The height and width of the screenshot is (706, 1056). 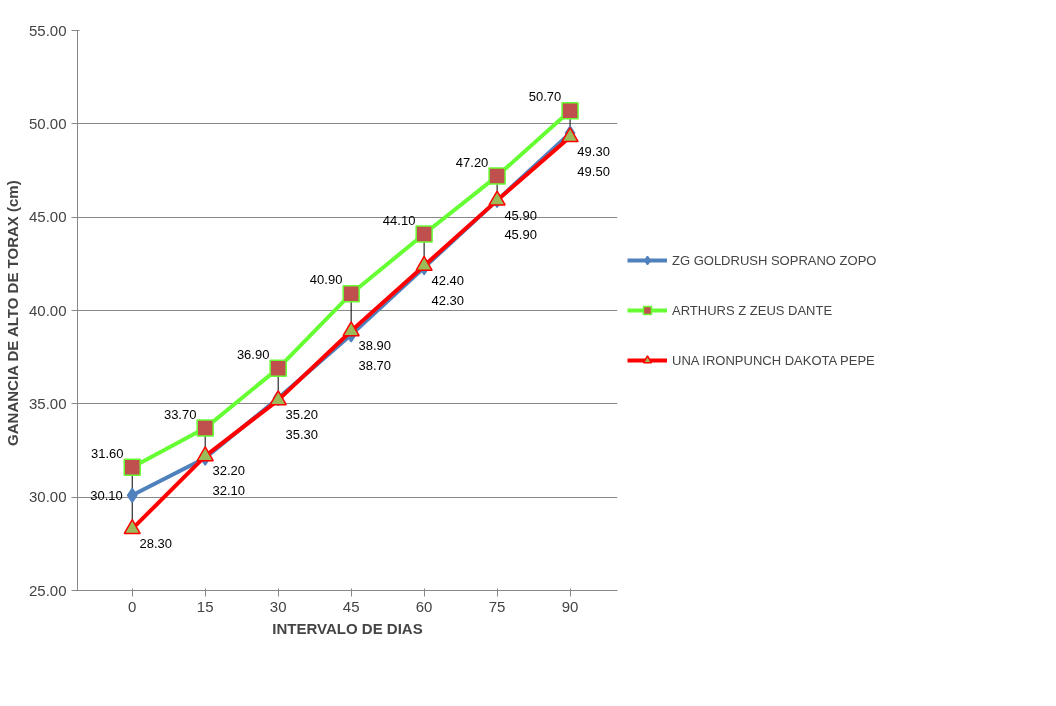 What do you see at coordinates (229, 471) in the screenshot?
I see `data-label: 32.20` at bounding box center [229, 471].